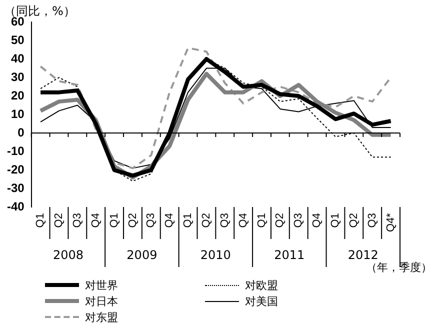 This screenshot has height=325, width=438. What do you see at coordinates (17, 113) in the screenshot?
I see `y-tick-label: 10` at bounding box center [17, 113].